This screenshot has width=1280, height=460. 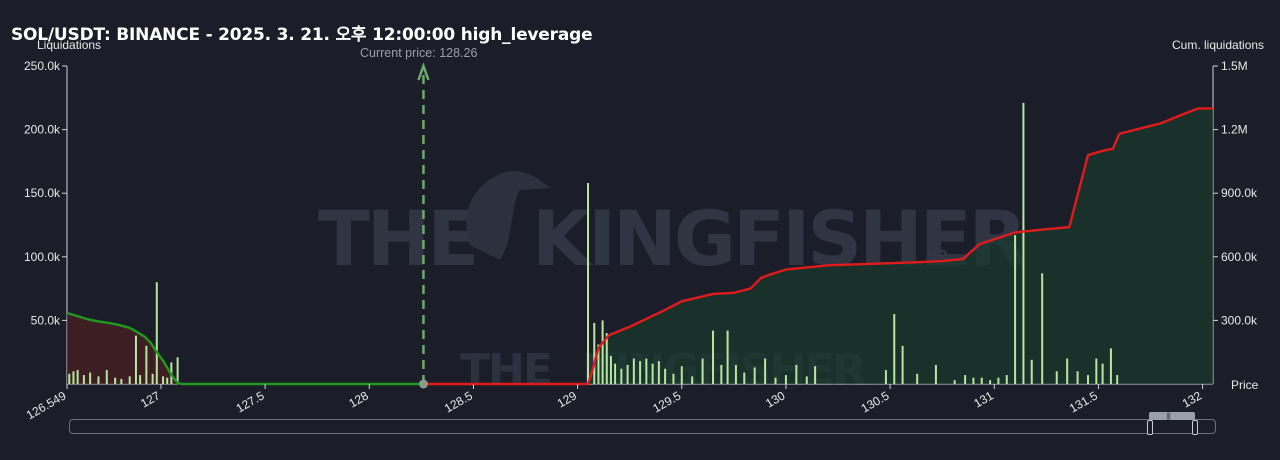 I want to click on y-right-tick-label: 300.0k, so click(x=1239, y=320).